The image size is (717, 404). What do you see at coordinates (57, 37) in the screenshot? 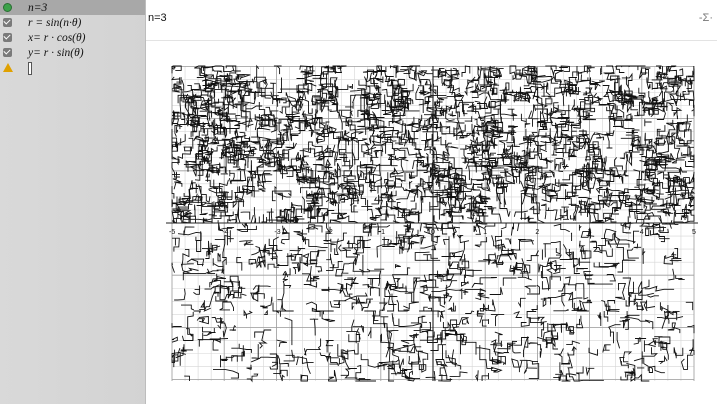
I see `expression-text: x= r · cos(θ)` at bounding box center [57, 37].